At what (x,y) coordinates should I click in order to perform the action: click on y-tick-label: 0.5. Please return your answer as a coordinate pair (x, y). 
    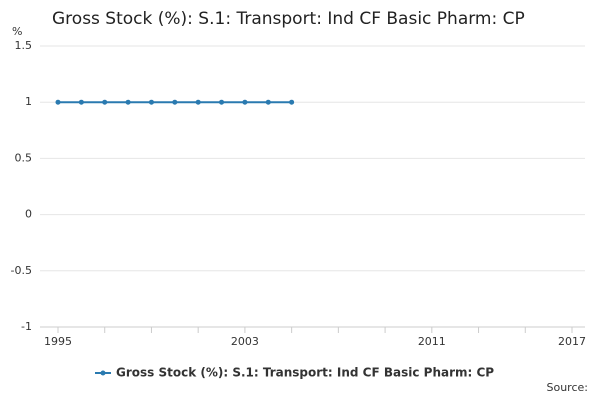
    Looking at the image, I should click on (24, 157).